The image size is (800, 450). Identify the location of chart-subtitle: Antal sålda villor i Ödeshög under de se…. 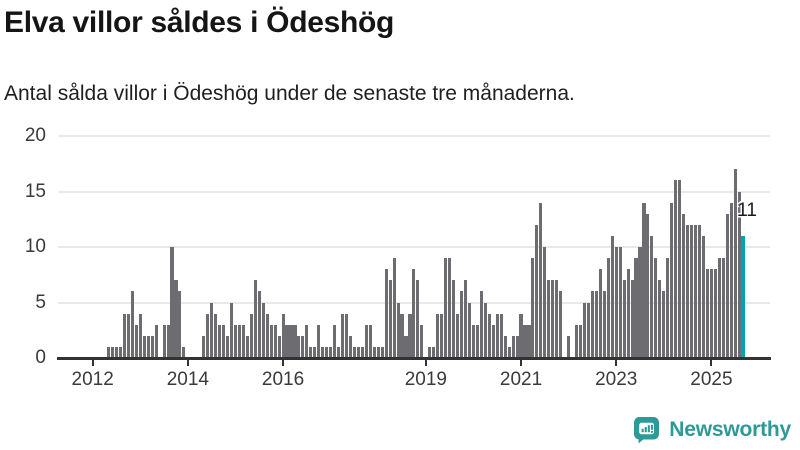
(289, 93).